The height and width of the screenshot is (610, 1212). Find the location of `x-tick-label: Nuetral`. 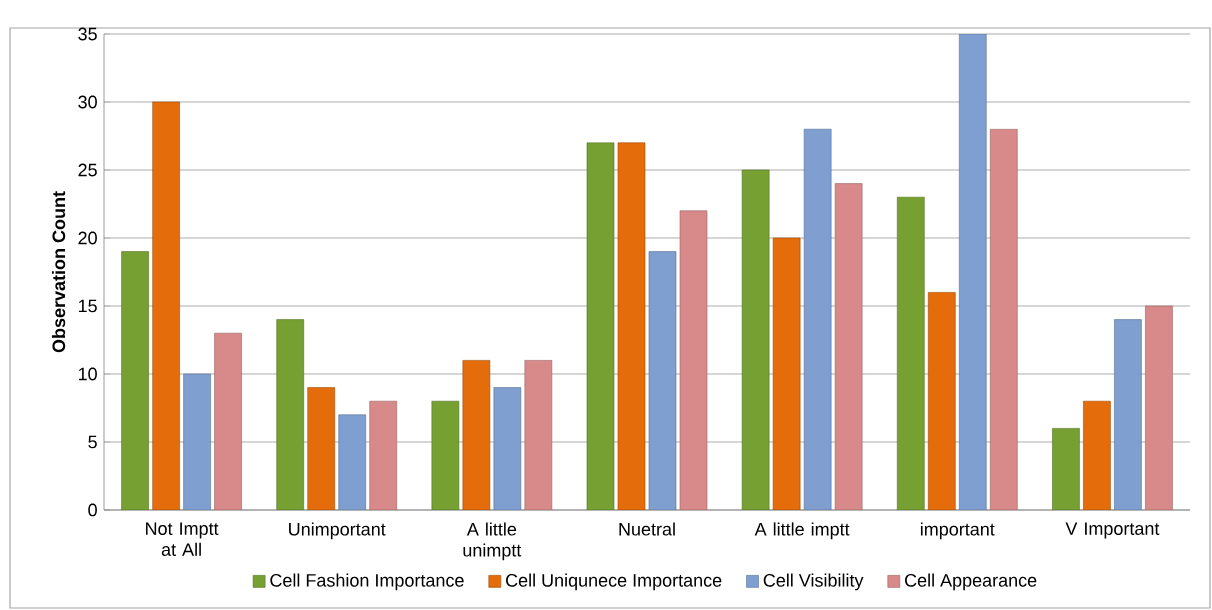

x-tick-label: Nuetral is located at coordinates (647, 529).